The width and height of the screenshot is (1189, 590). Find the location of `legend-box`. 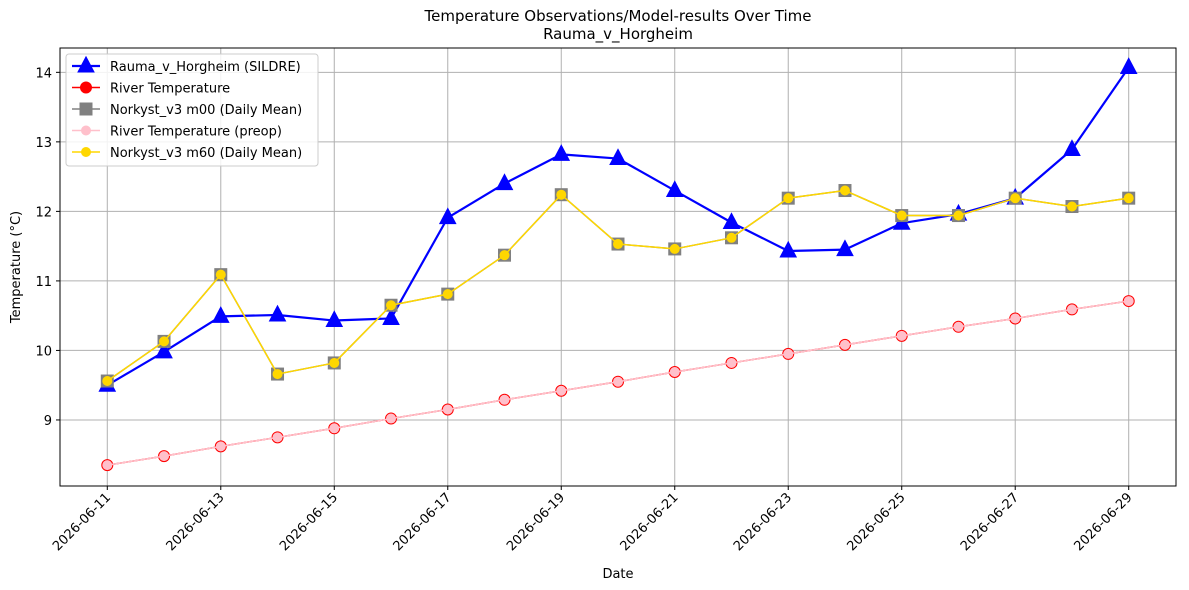

legend-box is located at coordinates (192, 110).